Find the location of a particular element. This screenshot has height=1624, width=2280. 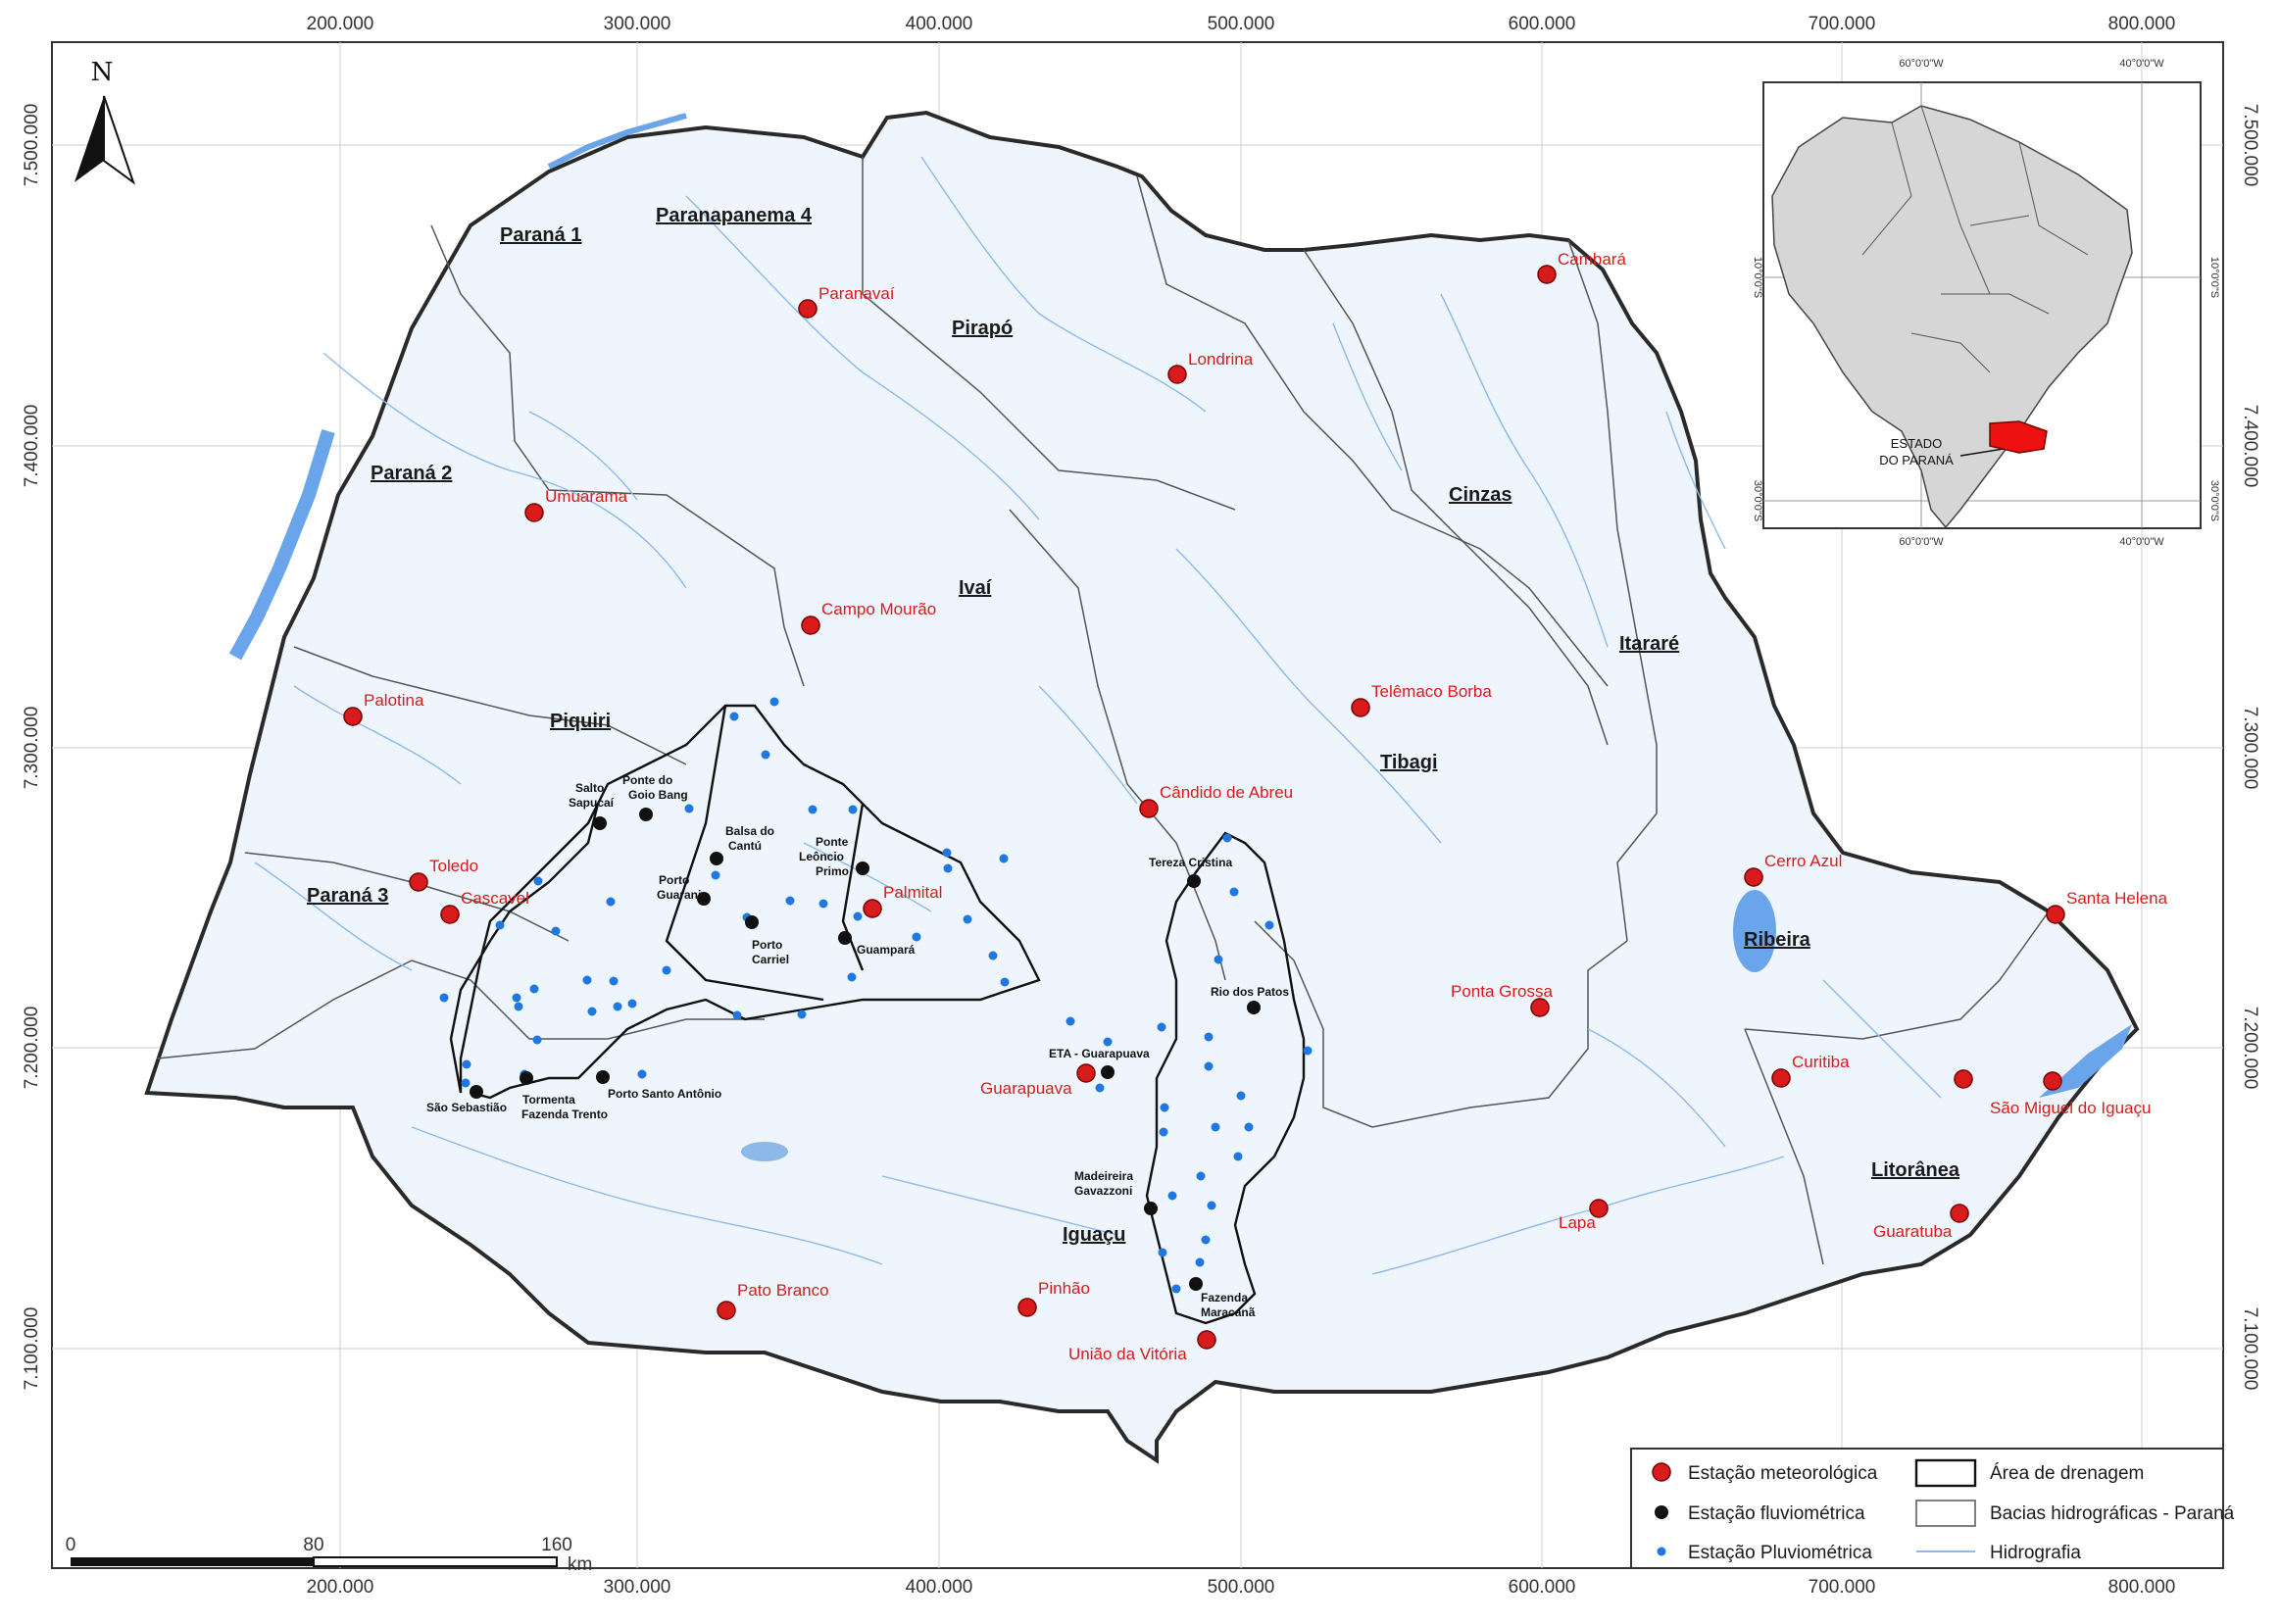

met-station: União da Vitória is located at coordinates (1142, 1346).